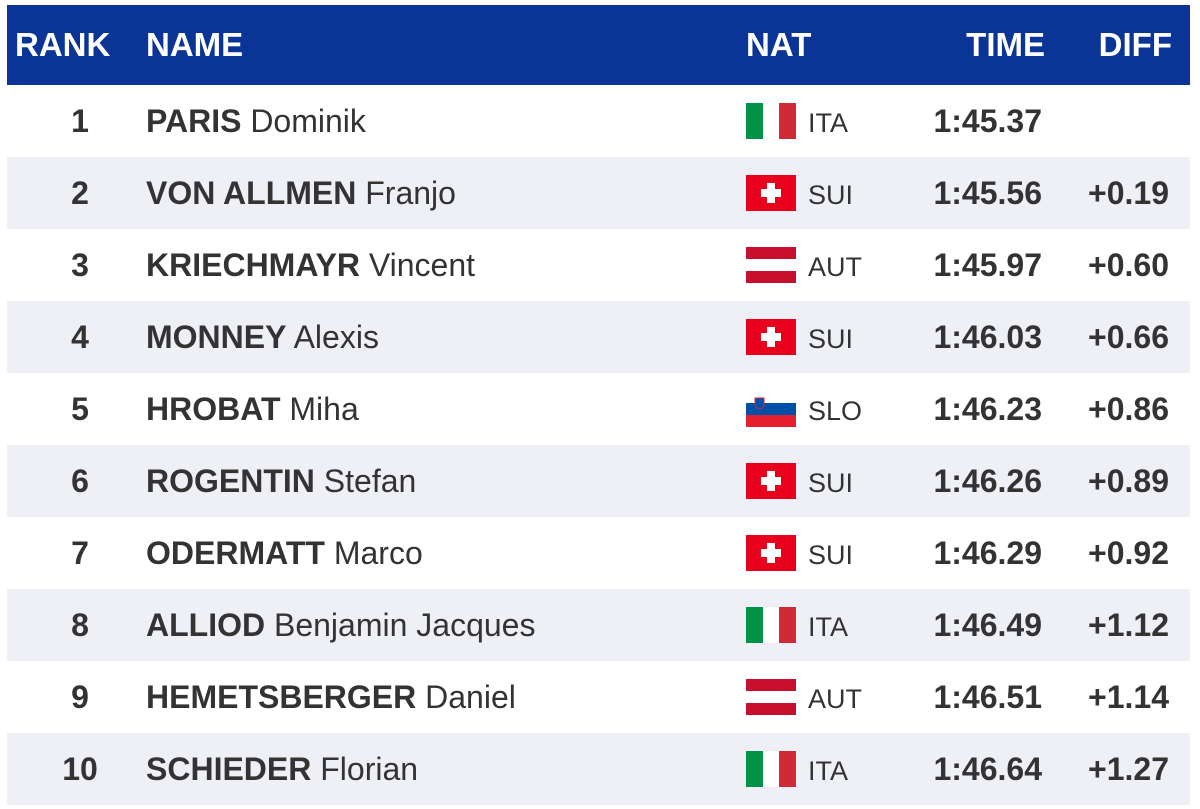 The height and width of the screenshot is (809, 1200). I want to click on surname: SCHIEDER, so click(229, 769).